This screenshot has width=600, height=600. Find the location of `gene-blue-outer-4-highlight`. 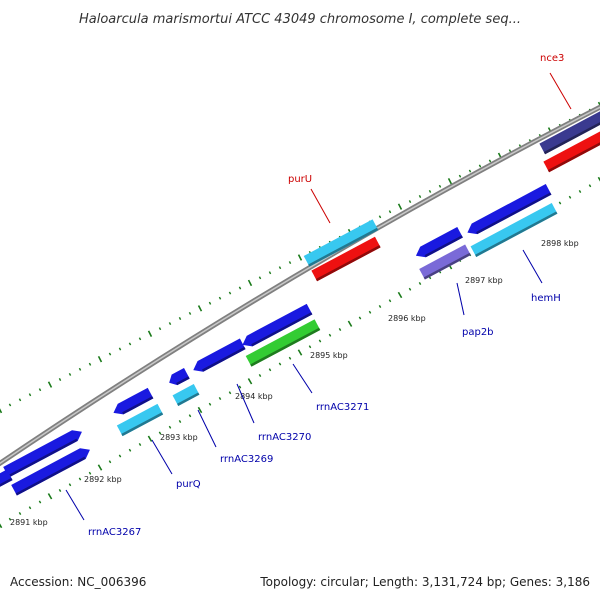

gene-blue-outer-4-highlight is located at coordinates (219, 351).